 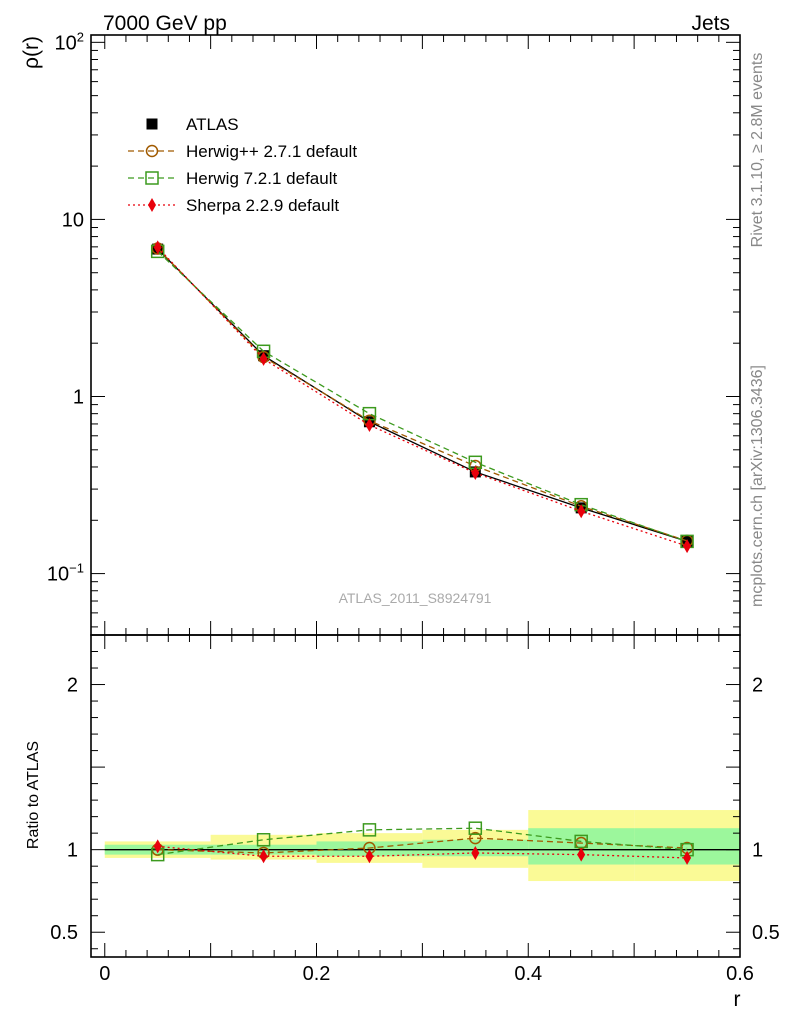 I want to click on legend-label-herwig7: Herwig 7.2.1 default, so click(x=261, y=178).